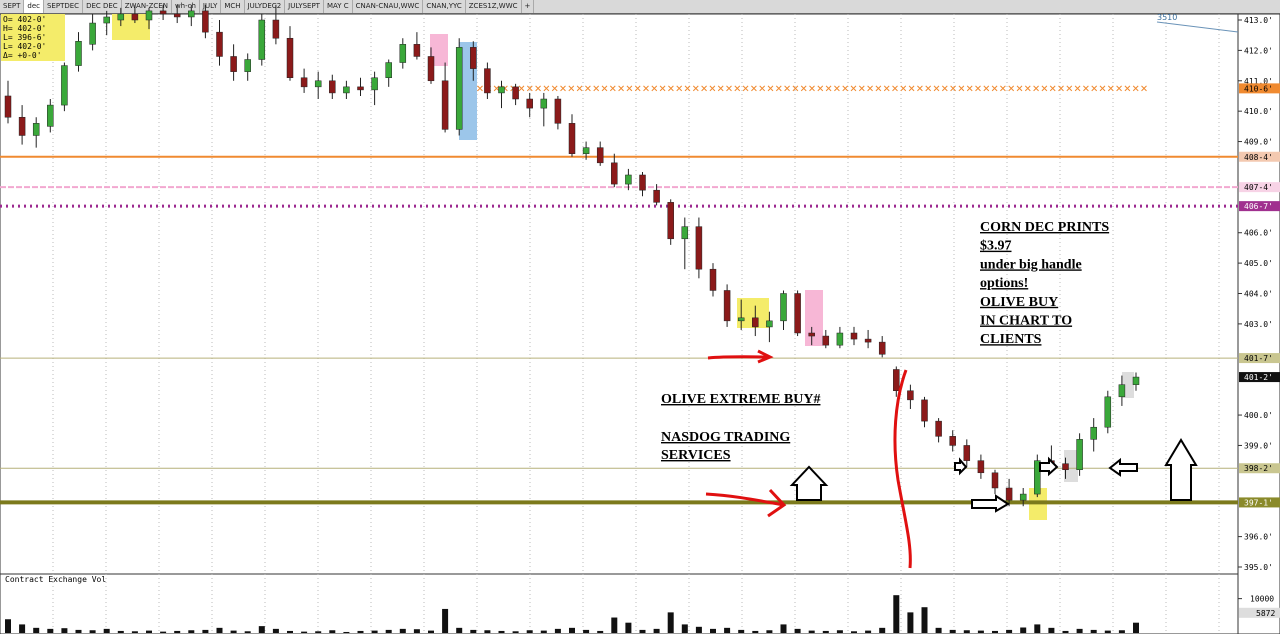 The width and height of the screenshot is (1280, 634). Describe the element at coordinates (338, 6) in the screenshot. I see `tab: MAY C` at that location.